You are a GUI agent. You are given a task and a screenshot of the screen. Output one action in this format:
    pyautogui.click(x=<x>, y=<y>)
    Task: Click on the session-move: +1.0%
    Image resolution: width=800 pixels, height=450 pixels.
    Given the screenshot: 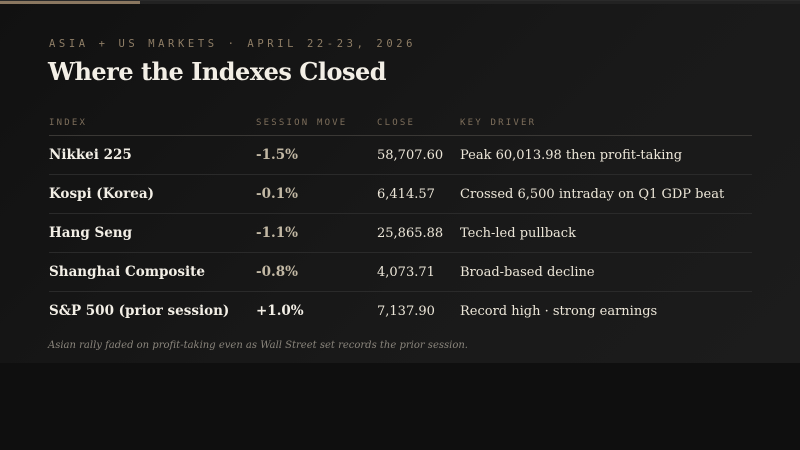 What is the action you would take?
    pyautogui.click(x=280, y=311)
    